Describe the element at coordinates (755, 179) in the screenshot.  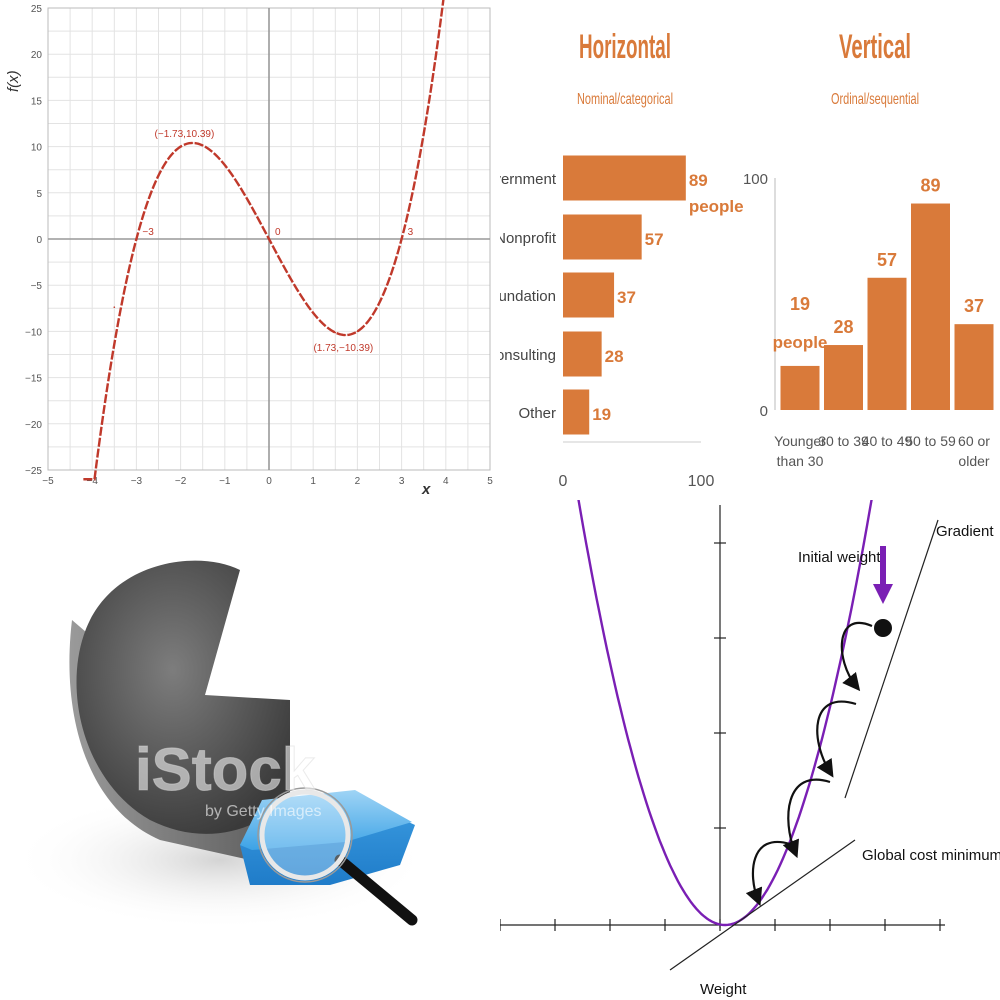
I see `vbar-y-tick-label: 100` at that location.